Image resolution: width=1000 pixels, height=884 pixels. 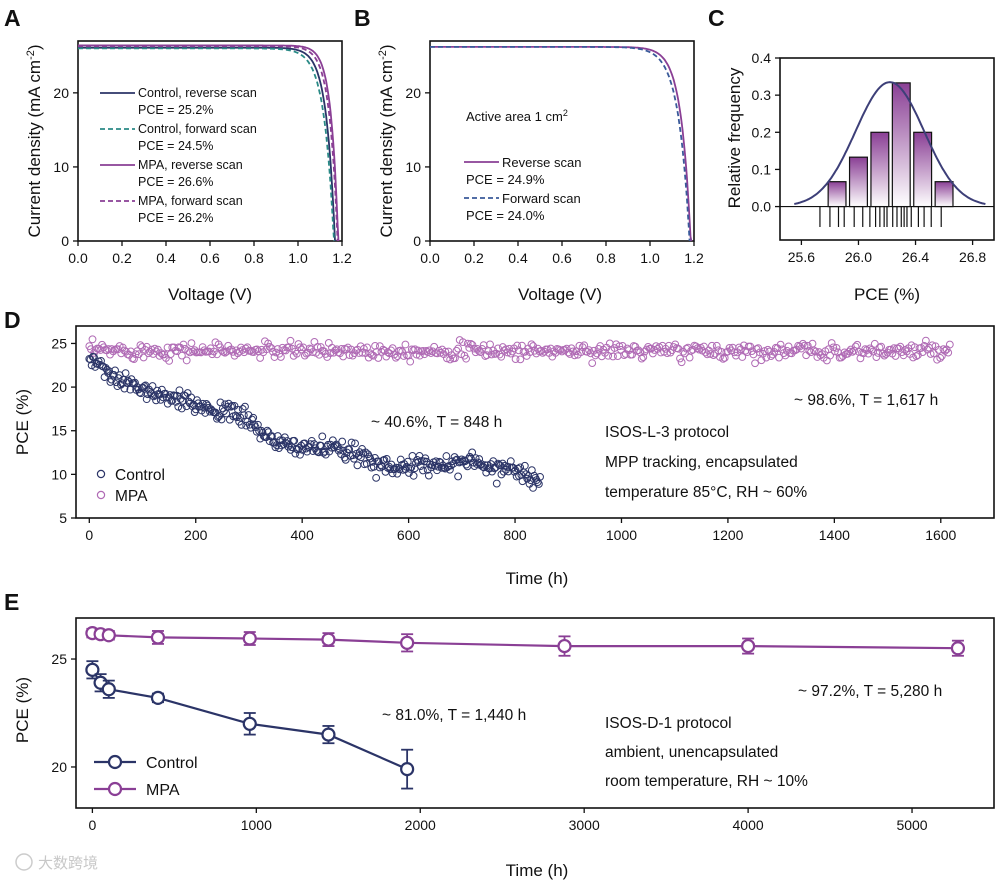 What do you see at coordinates (667, 432) in the screenshot?
I see `panel-d-protocol-line-1: ISOS-L-3 protocol` at bounding box center [667, 432].